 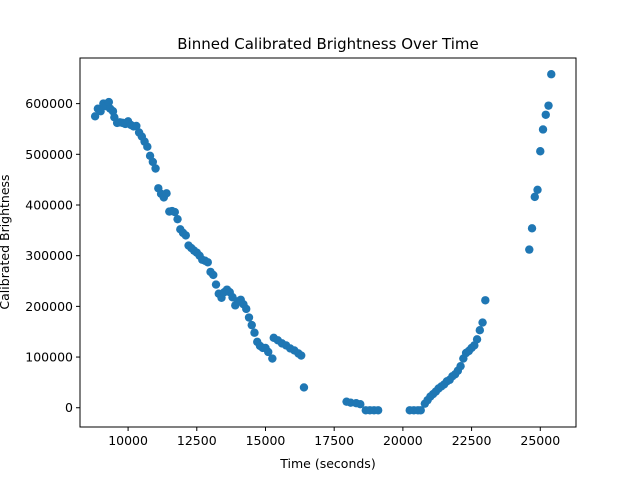 I want to click on x-axis-label: Time (seconds), so click(x=327, y=463).